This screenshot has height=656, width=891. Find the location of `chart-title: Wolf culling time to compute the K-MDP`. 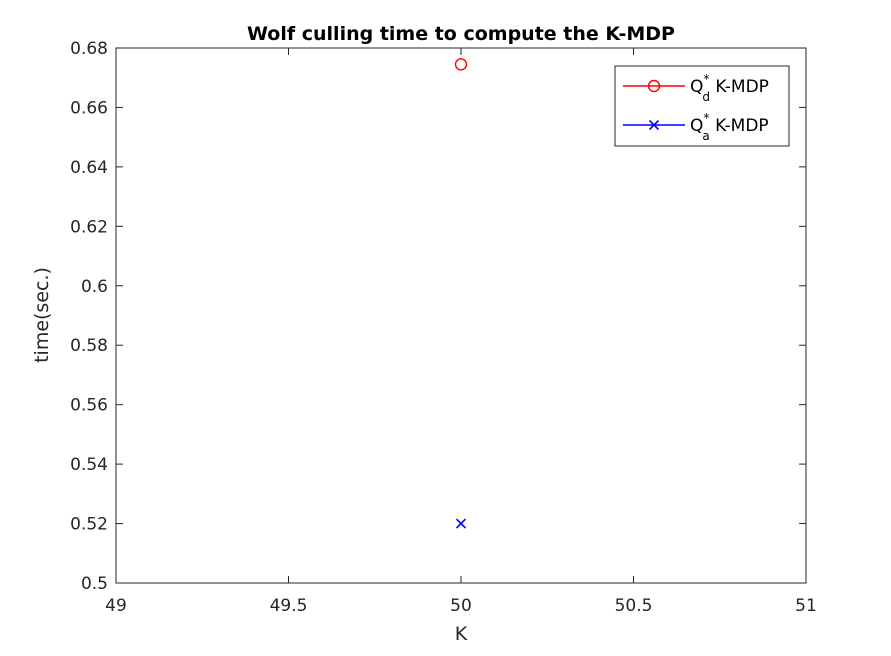

chart-title: Wolf culling time to compute the K-MDP is located at coordinates (461, 34).